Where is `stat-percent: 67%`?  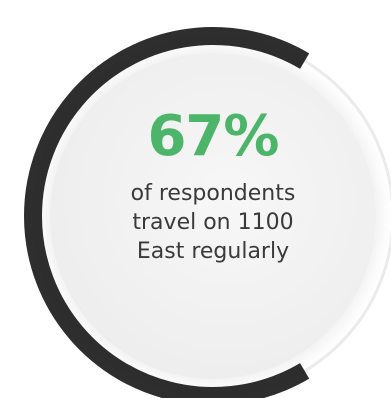
stat-percent: 67% is located at coordinates (213, 136).